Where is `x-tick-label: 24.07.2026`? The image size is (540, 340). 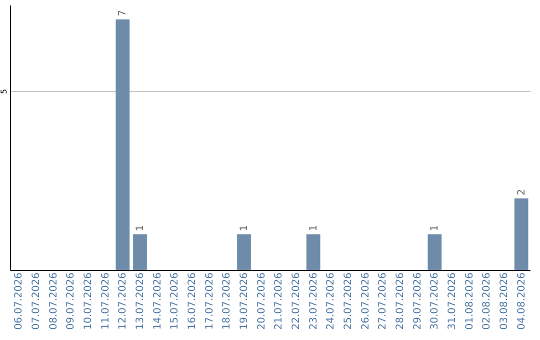
x-tick-label: 24.07.2026 is located at coordinates (331, 301).